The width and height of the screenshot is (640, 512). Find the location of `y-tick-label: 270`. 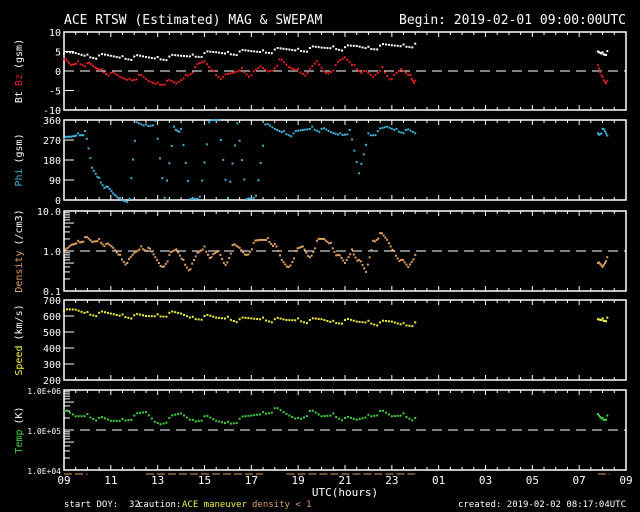

y-tick-label: 270 is located at coordinates (52, 141).